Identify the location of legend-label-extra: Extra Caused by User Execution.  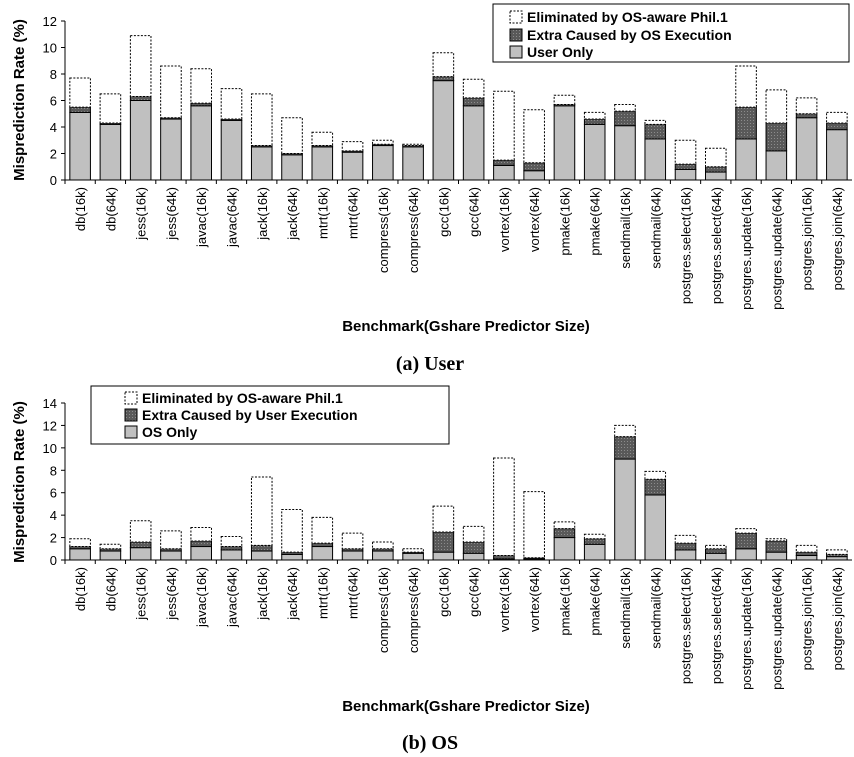
(250, 415).